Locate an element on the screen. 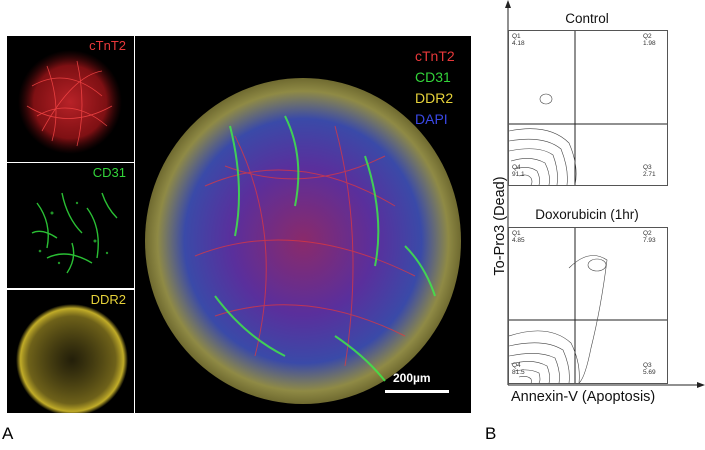 This screenshot has width=705, height=450. doxorubicin-contour-graphic is located at coordinates (588, 305).